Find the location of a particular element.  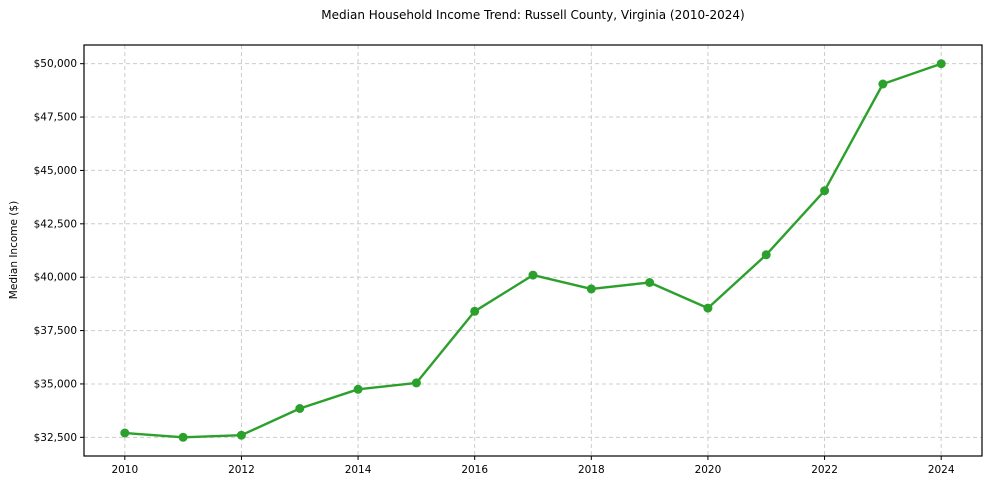

x-tick-label: 2014 is located at coordinates (358, 470).